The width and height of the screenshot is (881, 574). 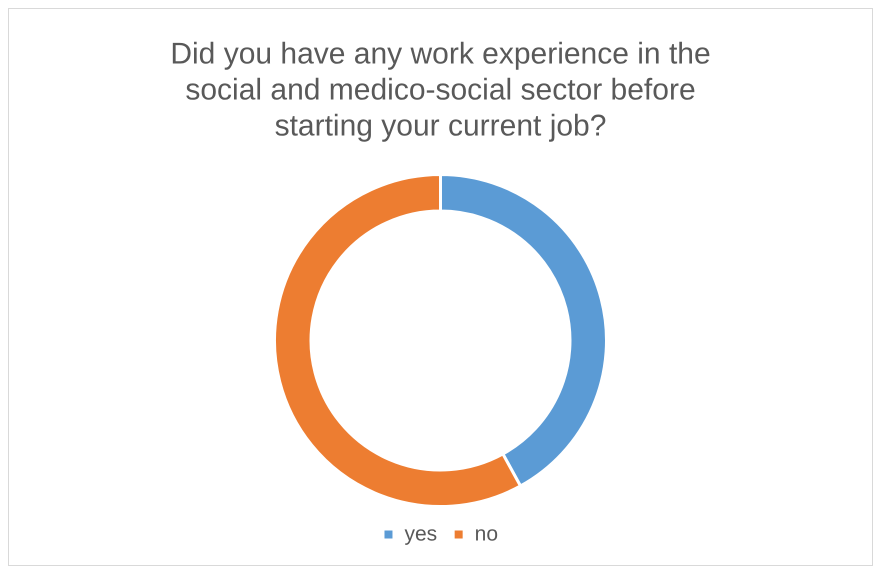 I want to click on legend-label: yes, so click(x=421, y=534).